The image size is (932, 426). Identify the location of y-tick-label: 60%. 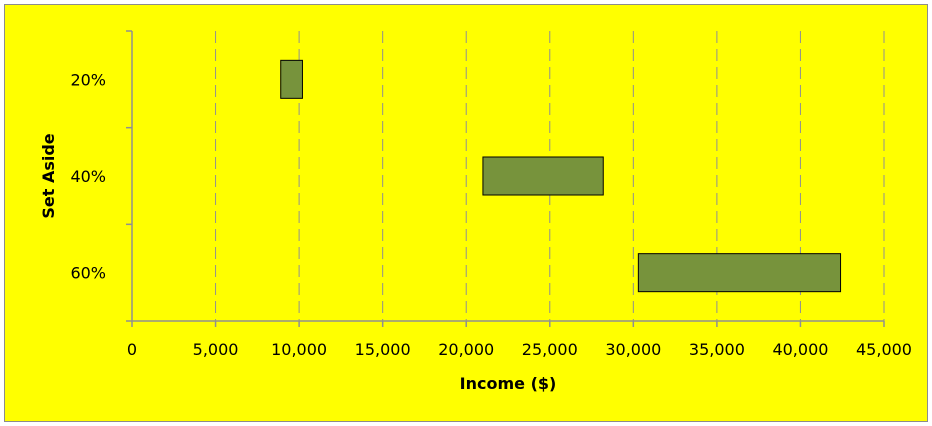
(88, 273).